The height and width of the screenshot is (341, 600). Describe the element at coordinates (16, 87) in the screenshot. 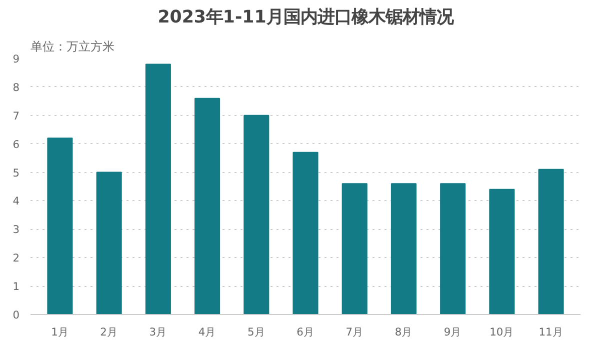

I see `y-tick-label: 8` at that location.